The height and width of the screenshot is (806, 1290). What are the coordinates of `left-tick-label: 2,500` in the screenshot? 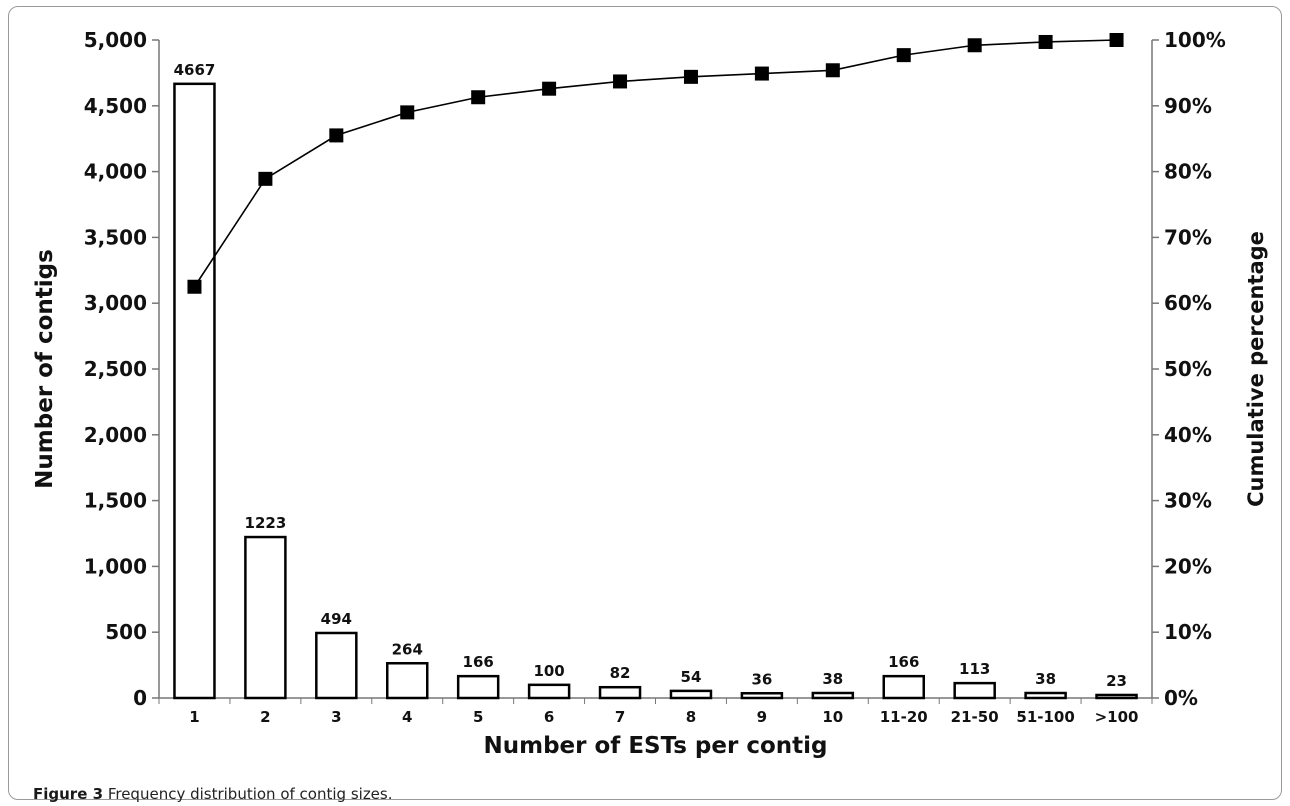 It's located at (115, 369).